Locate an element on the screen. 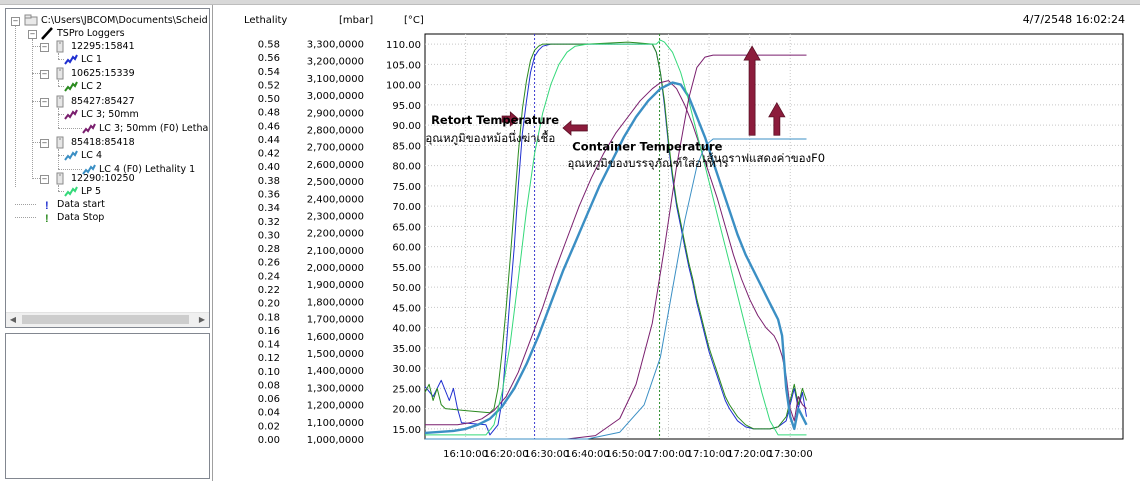 The width and height of the screenshot is (1140, 481). lethality-tick: 0.40 is located at coordinates (269, 167).